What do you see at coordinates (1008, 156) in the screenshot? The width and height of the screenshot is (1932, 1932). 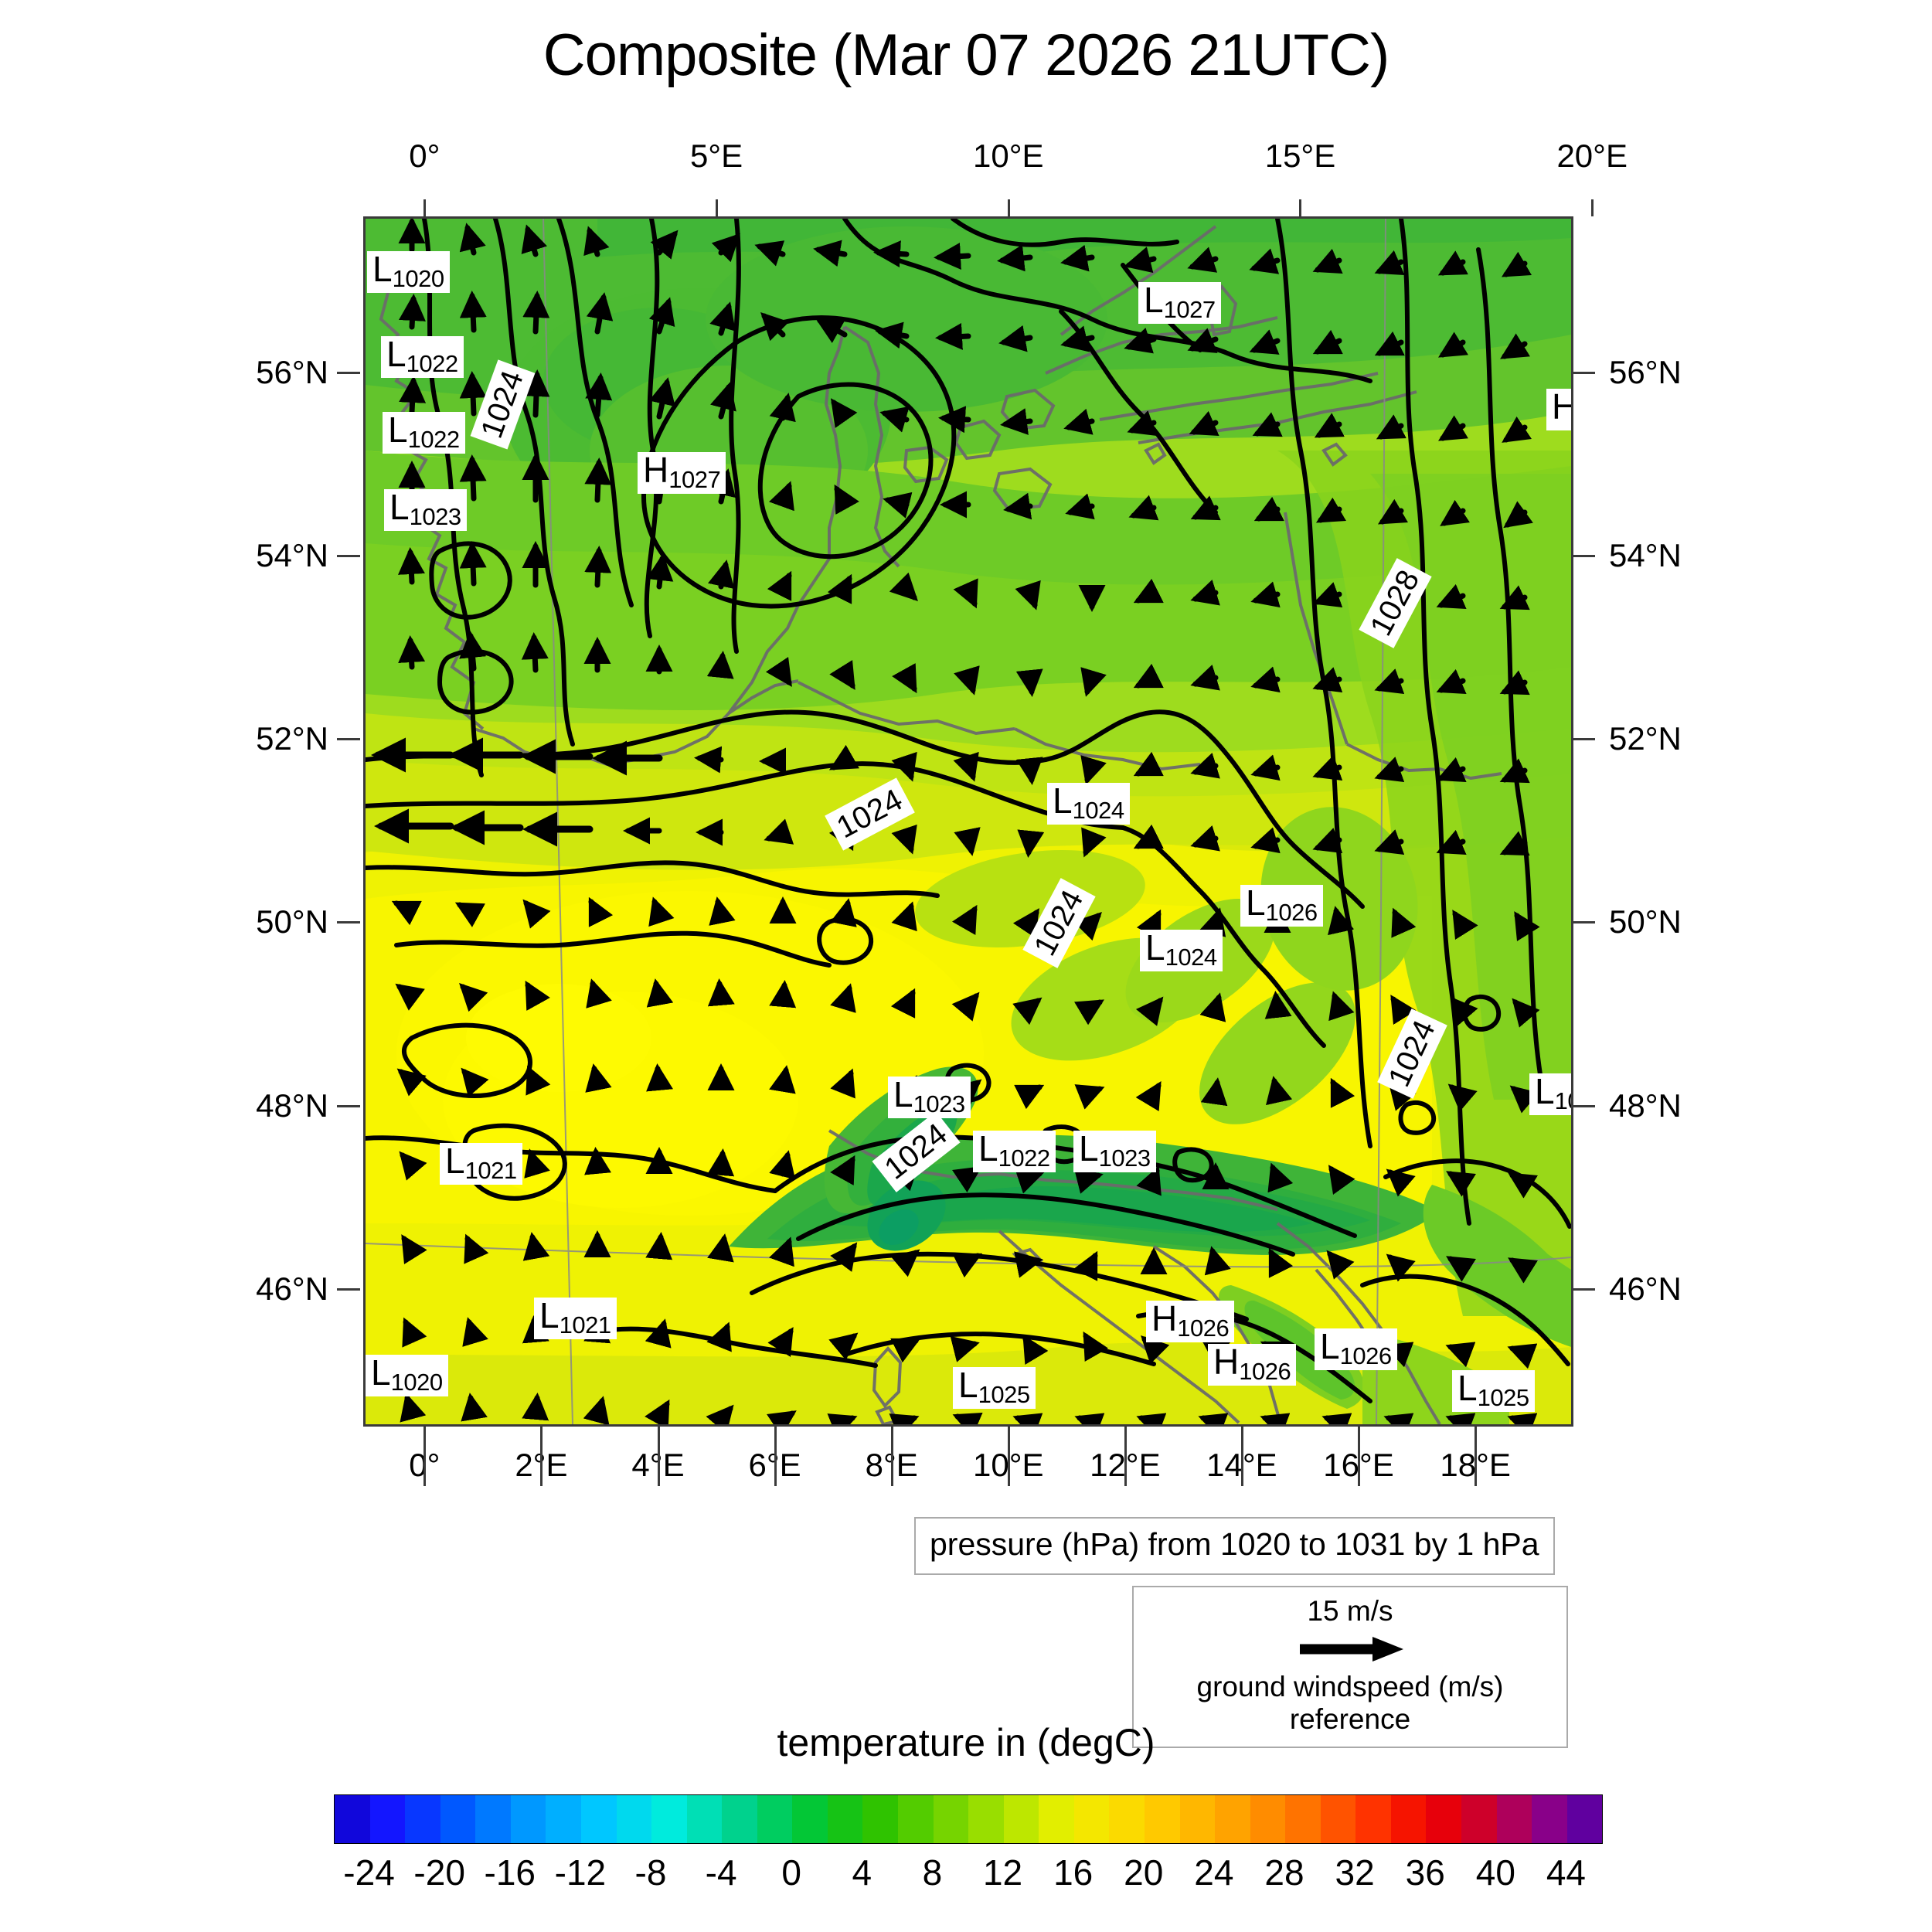 I see `lon-label-top: 10°E` at bounding box center [1008, 156].